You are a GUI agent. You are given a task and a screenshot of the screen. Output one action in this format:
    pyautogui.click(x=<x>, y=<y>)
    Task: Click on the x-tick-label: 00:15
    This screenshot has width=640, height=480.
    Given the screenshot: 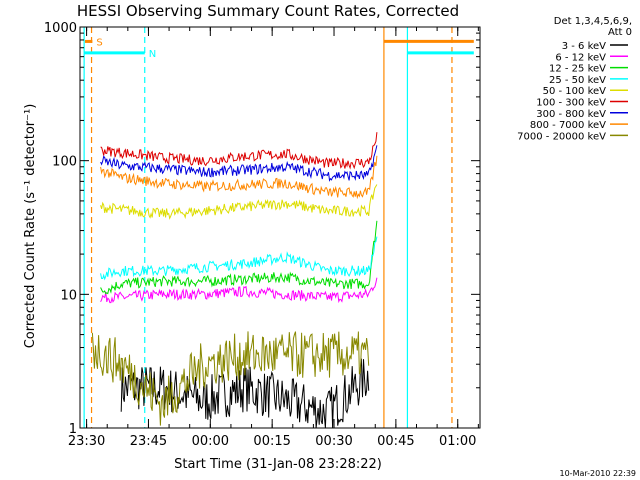 What is the action you would take?
    pyautogui.click(x=271, y=441)
    